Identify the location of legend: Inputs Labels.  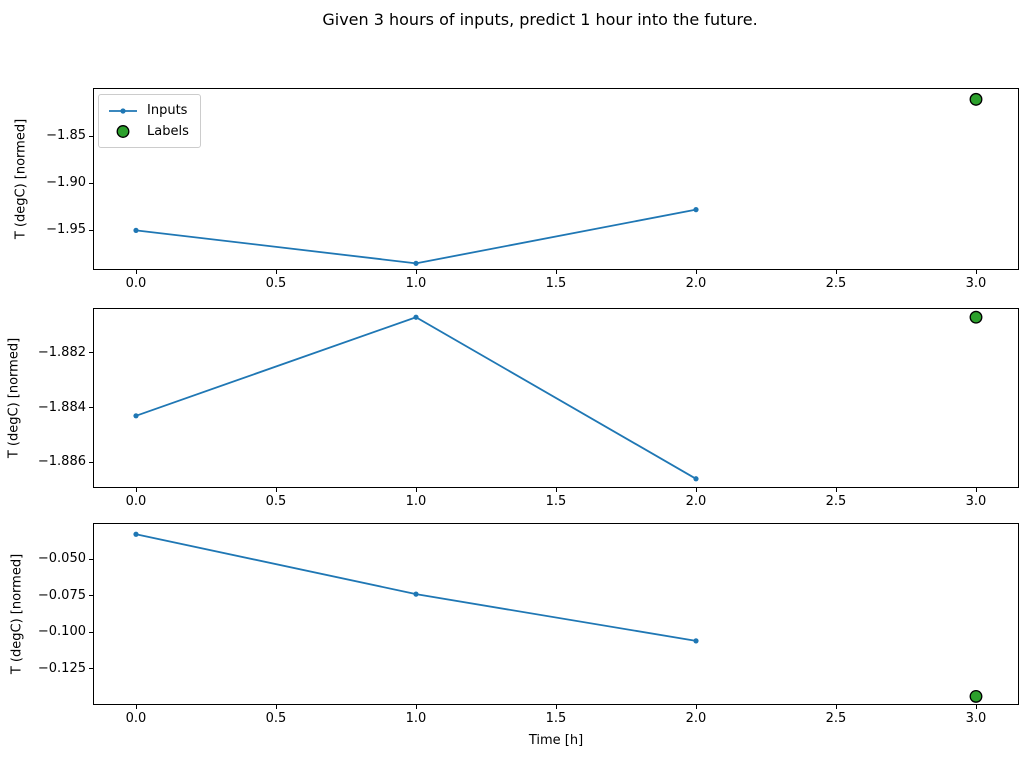
(149, 121).